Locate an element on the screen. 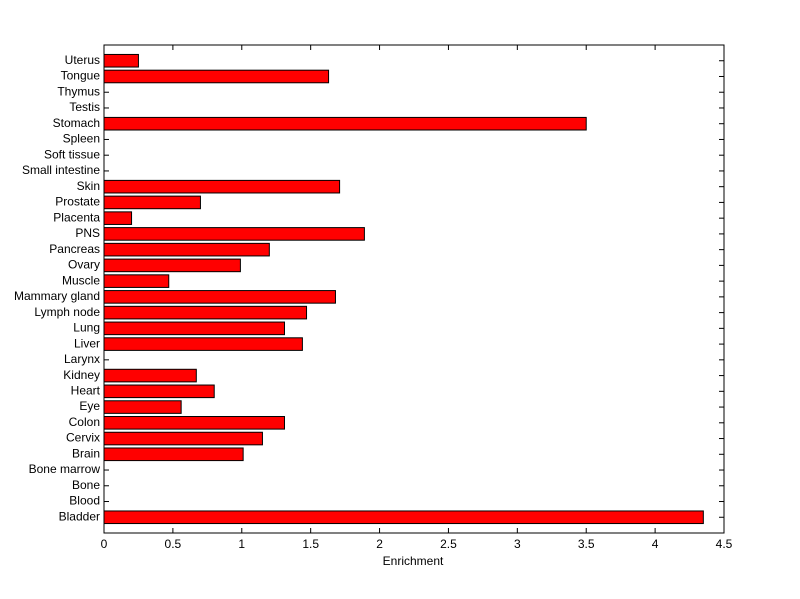 This screenshot has width=800, height=599. y-tick-label: Stomach is located at coordinates (76, 123).